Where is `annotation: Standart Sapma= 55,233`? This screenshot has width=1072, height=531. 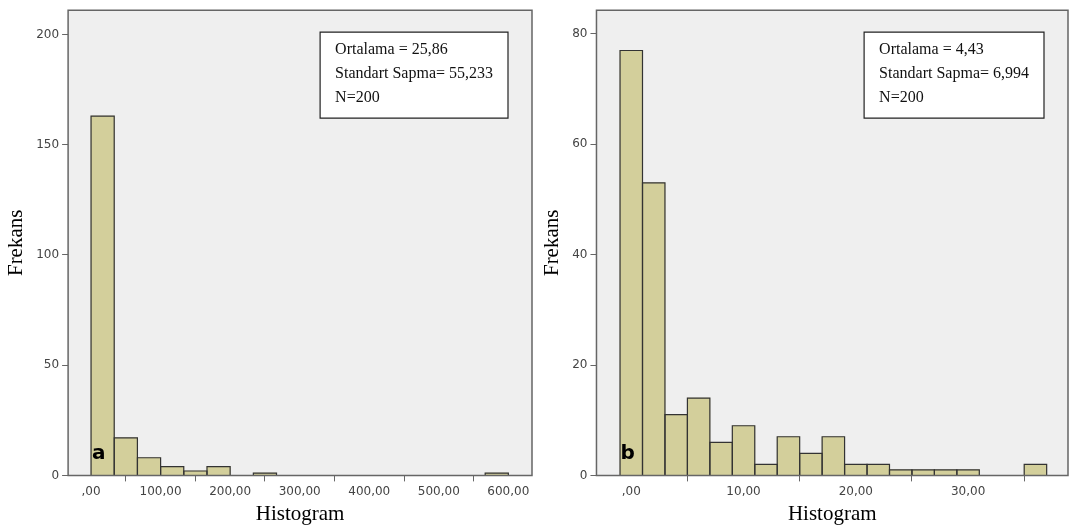 annotation: Standart Sapma= 55,233 is located at coordinates (414, 73).